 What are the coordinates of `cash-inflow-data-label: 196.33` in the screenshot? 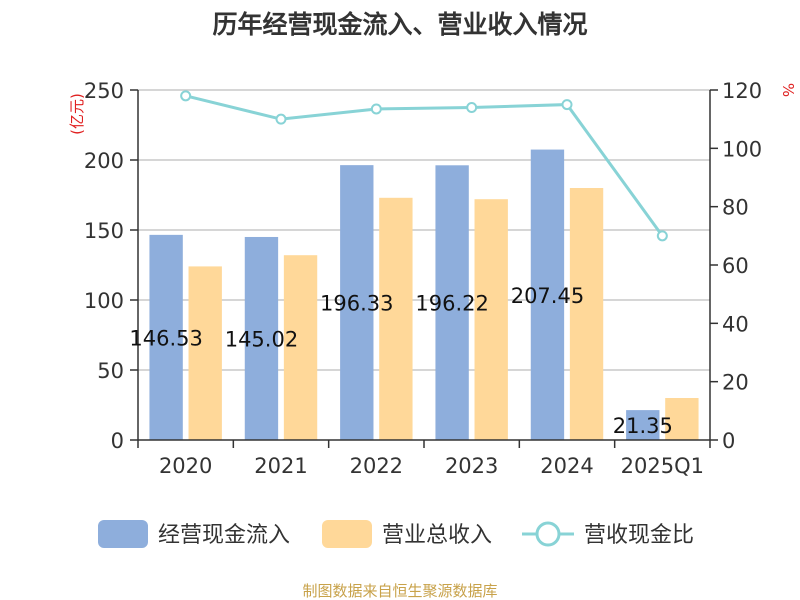 It's located at (356, 304).